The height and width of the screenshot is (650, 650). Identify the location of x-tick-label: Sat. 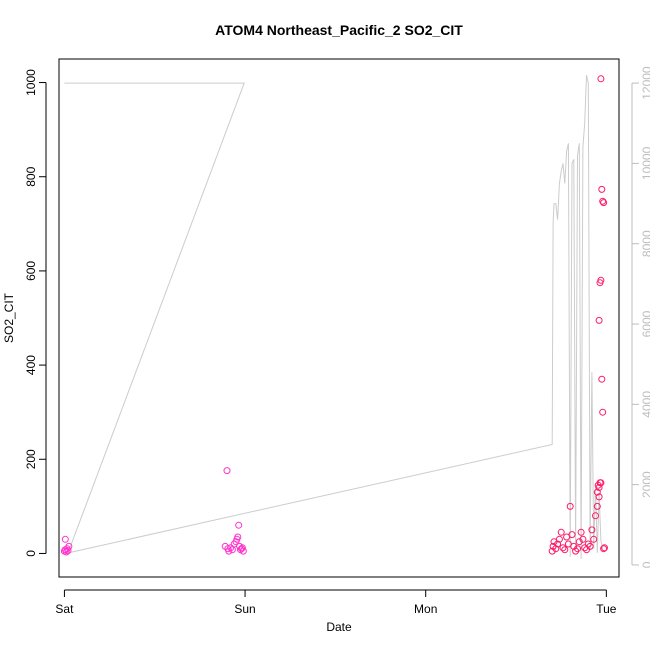
(64, 609).